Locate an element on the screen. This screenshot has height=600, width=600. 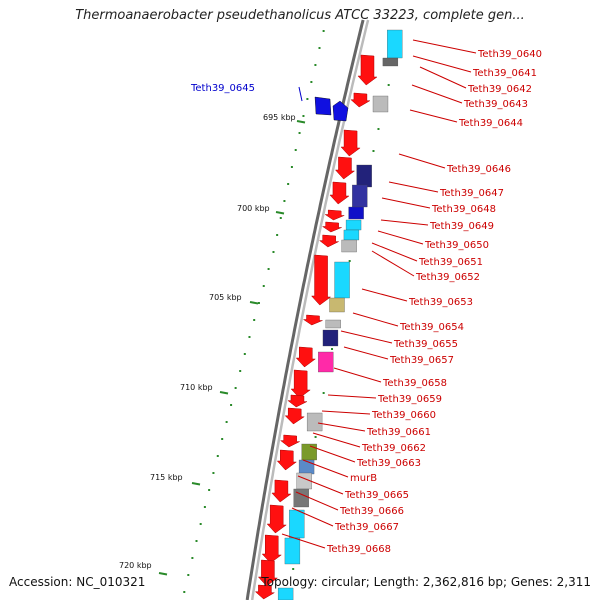
tick-label: 715 kbp is located at coordinates (166, 477).